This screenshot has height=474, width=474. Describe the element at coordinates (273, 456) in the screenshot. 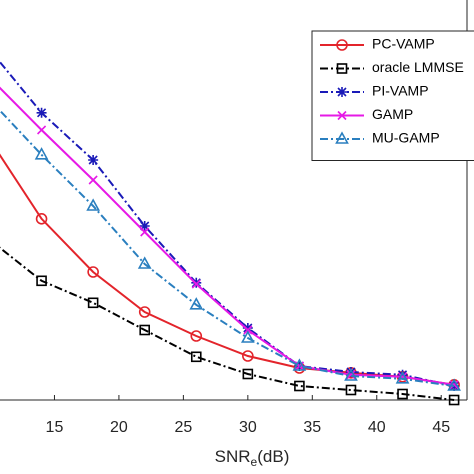

I see `x-label-unit: (dB)` at that location.